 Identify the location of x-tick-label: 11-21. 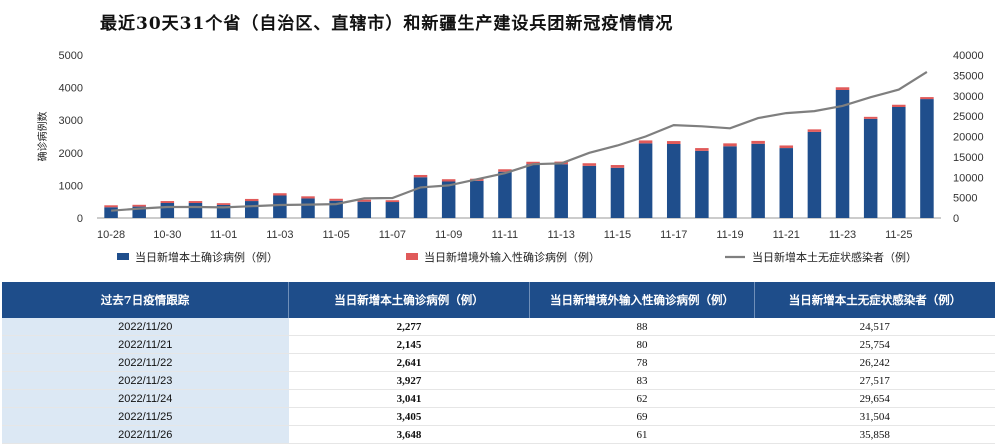
(786, 235).